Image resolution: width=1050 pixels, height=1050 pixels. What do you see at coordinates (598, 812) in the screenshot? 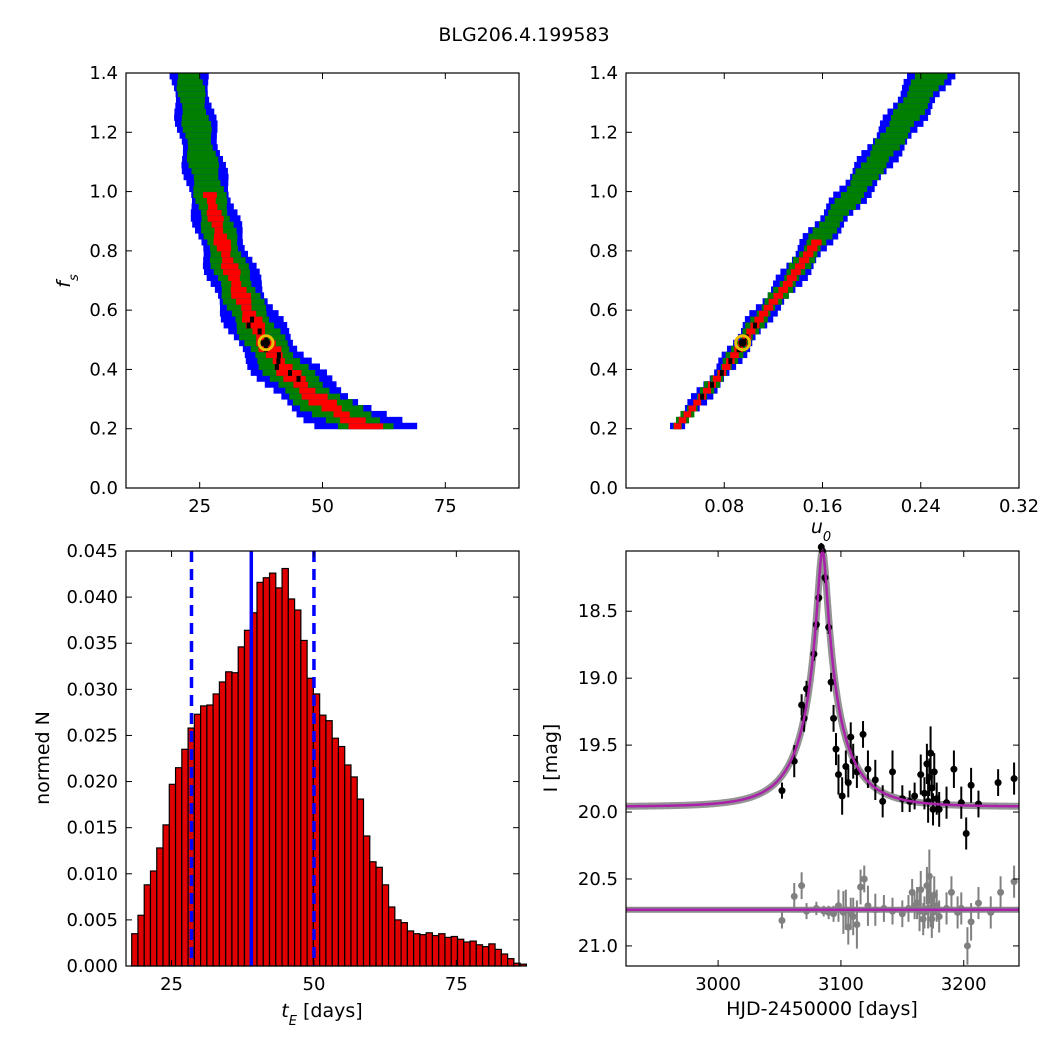
I see `y-tick-label: 20.0` at bounding box center [598, 812].